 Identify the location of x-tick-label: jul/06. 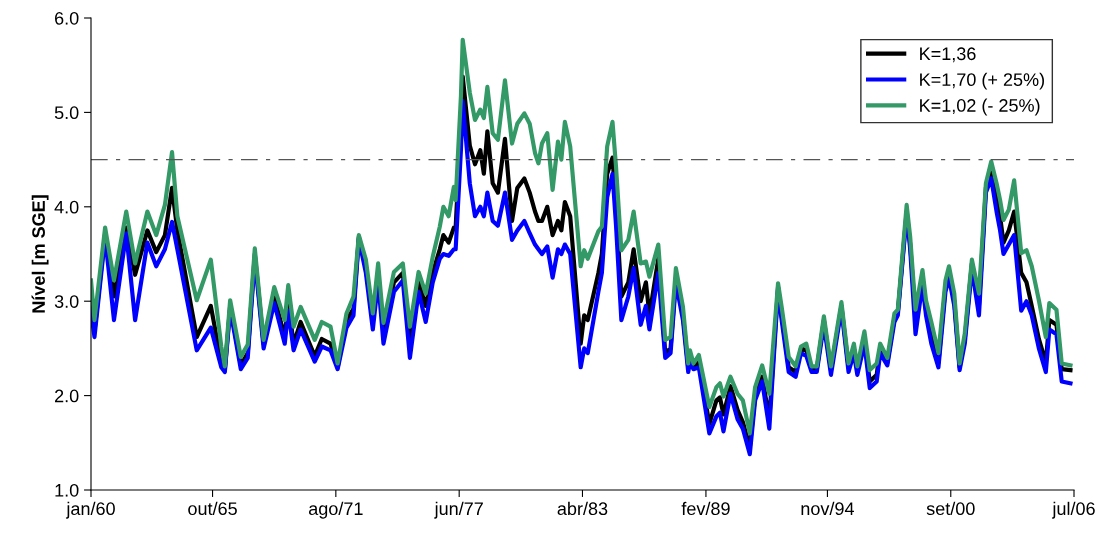
(1073, 510).